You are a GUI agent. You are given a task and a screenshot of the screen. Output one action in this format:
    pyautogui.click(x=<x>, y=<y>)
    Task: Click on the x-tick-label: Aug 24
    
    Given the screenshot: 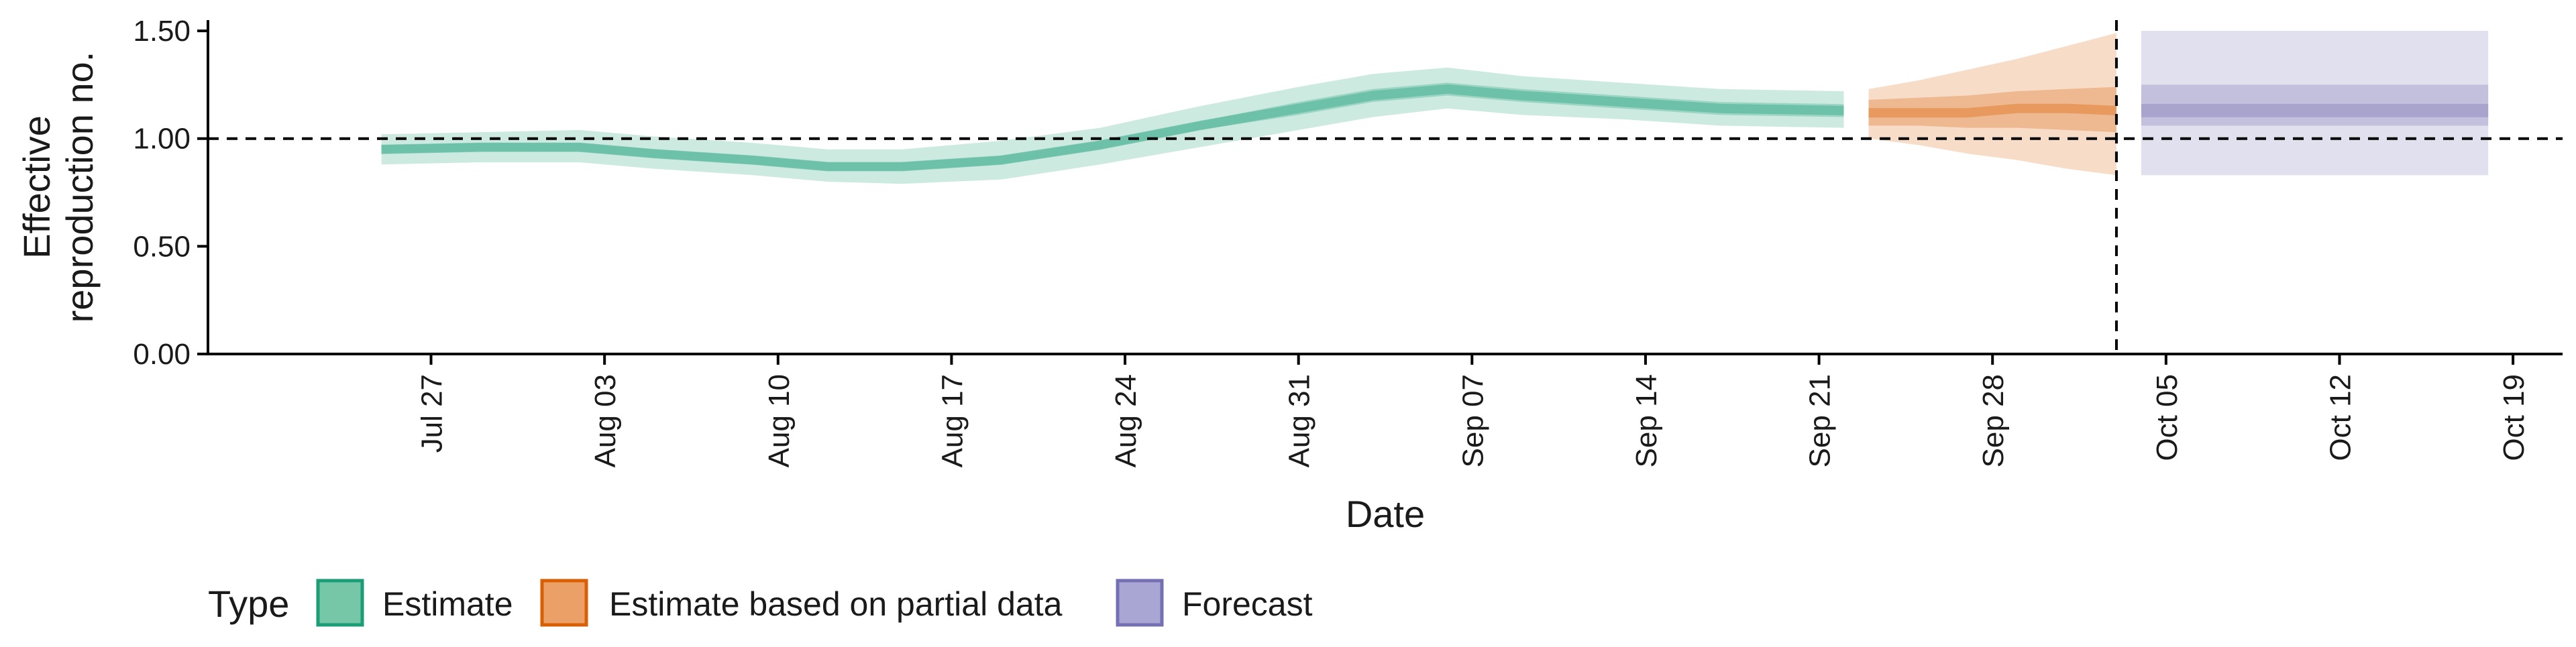 What is the action you would take?
    pyautogui.click(x=1126, y=421)
    